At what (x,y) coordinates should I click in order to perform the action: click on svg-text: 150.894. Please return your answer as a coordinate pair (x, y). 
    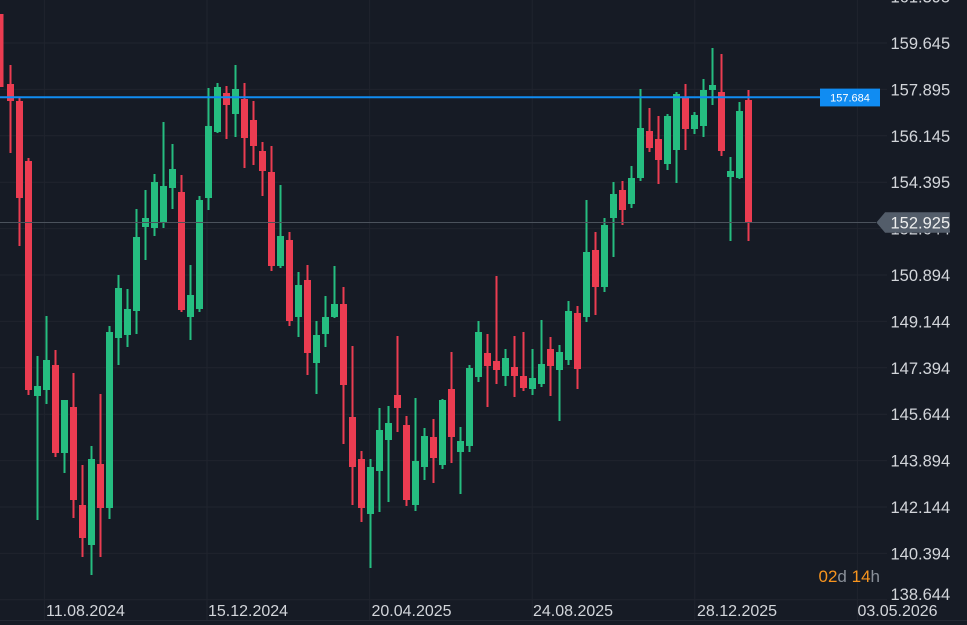
    Looking at the image, I should click on (921, 276).